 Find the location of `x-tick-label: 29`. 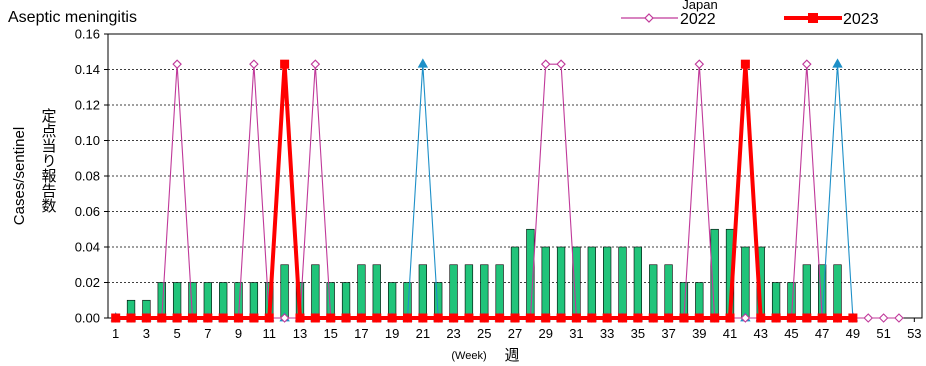

x-tick-label: 29 is located at coordinates (545, 333).